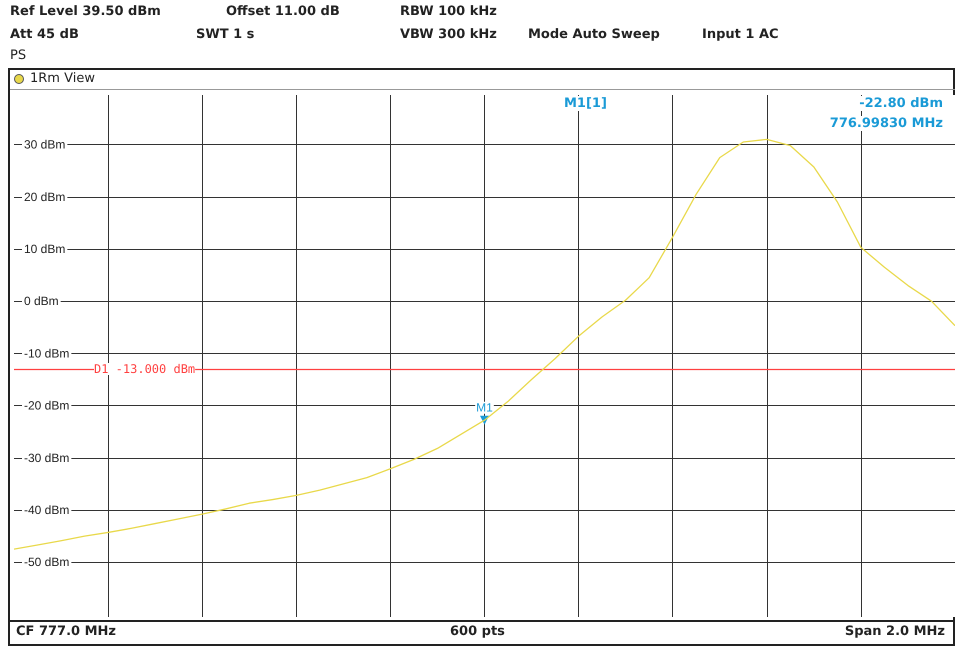 This screenshot has width=955, height=648. I want to click on text: Offset 11.00 dB, so click(283, 11).